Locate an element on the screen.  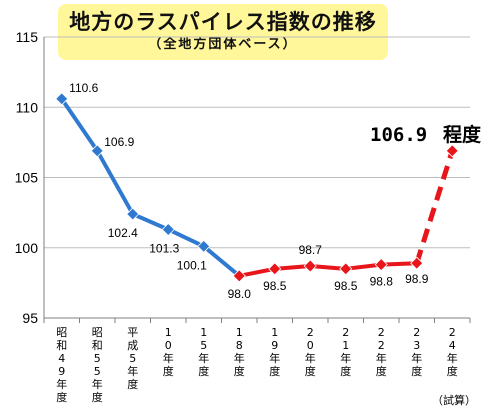
y-tick-label: 115 is located at coordinates (27, 37).